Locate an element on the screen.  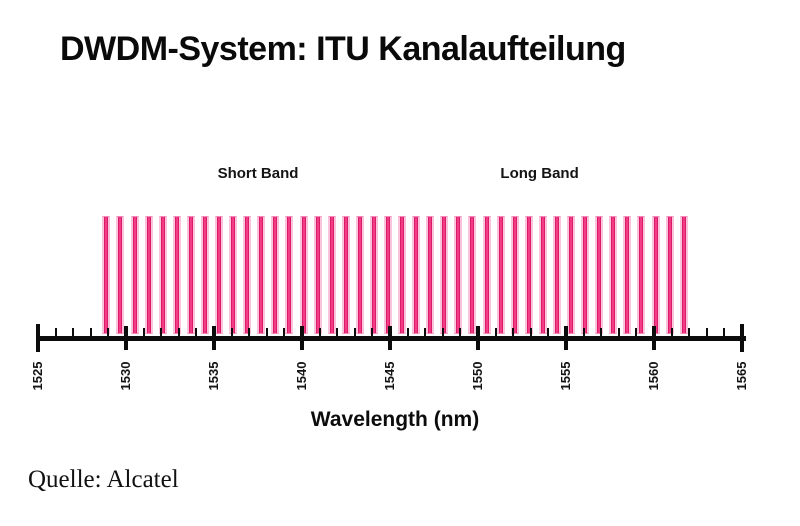
source-label: Quelle: is located at coordinates (65, 479).